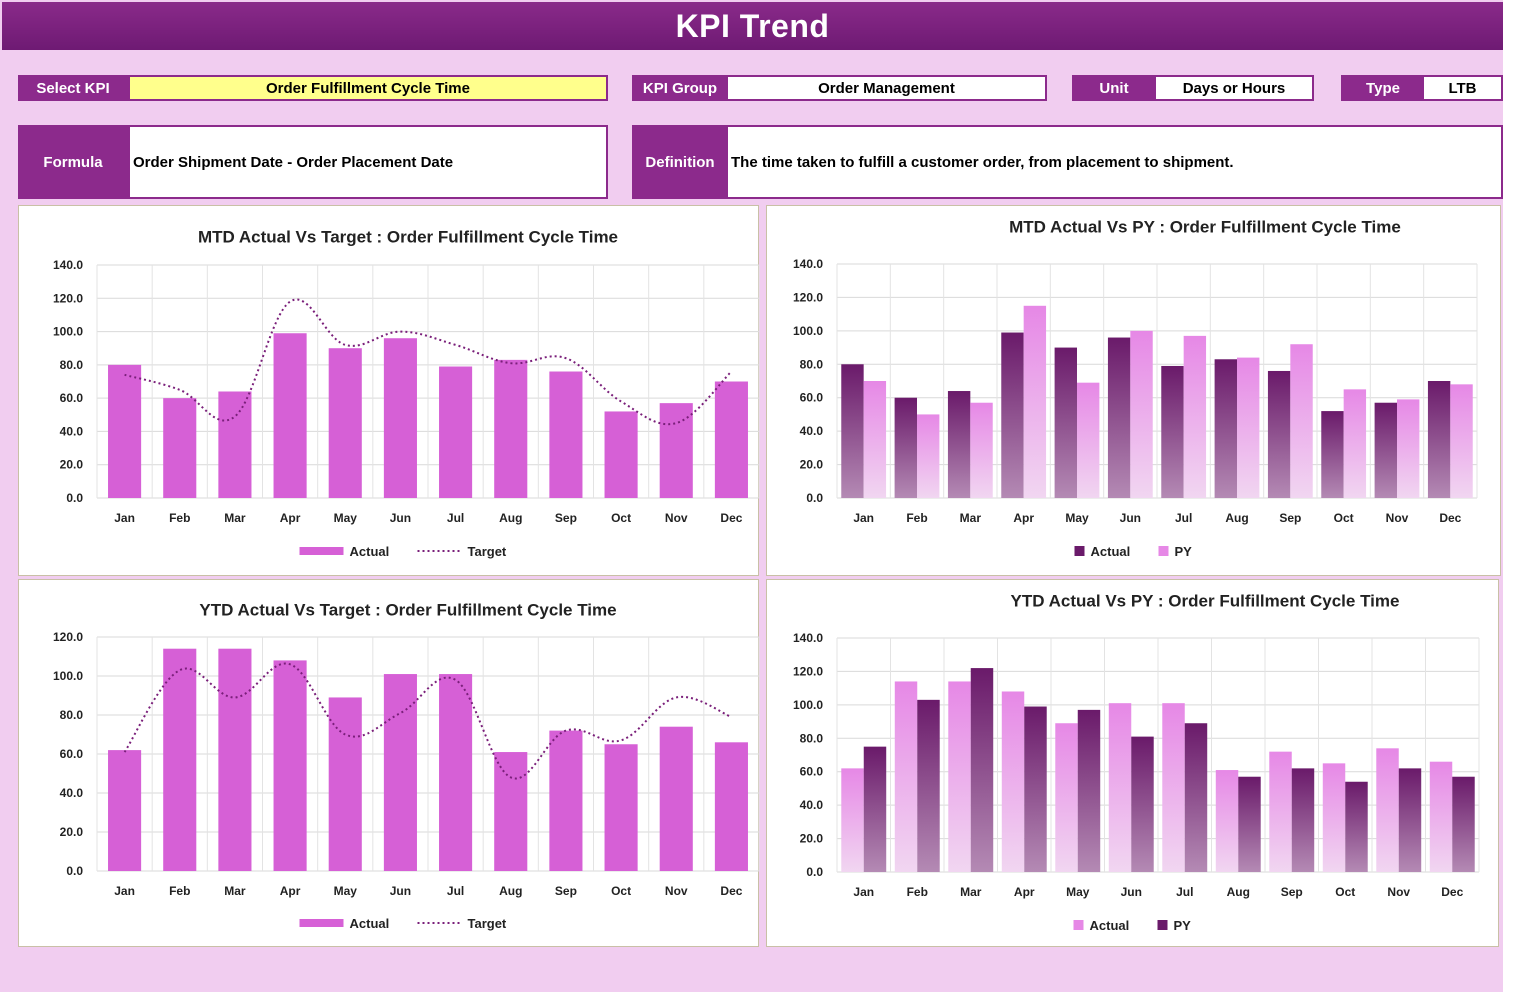  Describe the element at coordinates (1183, 925) in the screenshot. I see `svg-text: PY` at that location.